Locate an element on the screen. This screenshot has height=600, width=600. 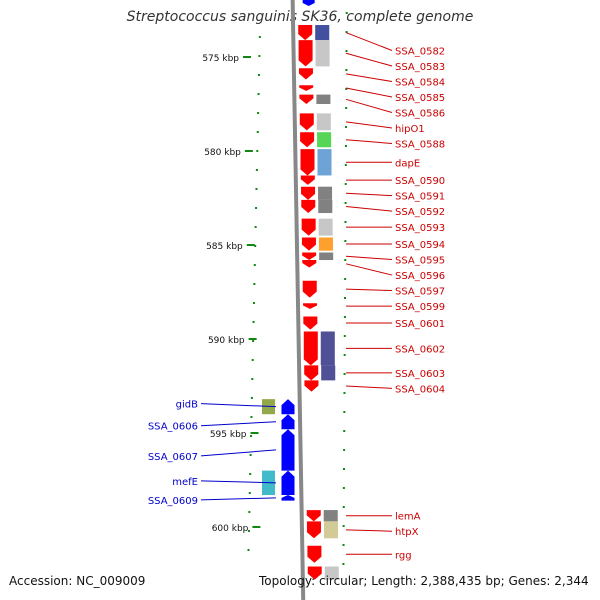
gene-arrow-partial is located at coordinates (308, 3).